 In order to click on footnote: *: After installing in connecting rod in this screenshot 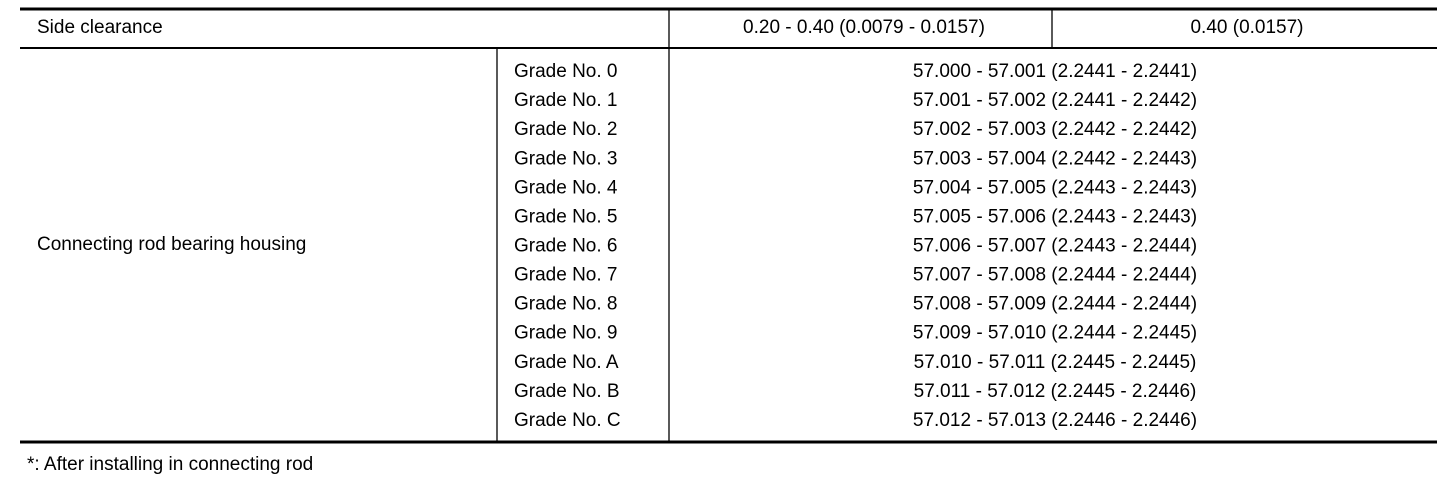, I will do `click(170, 464)`.